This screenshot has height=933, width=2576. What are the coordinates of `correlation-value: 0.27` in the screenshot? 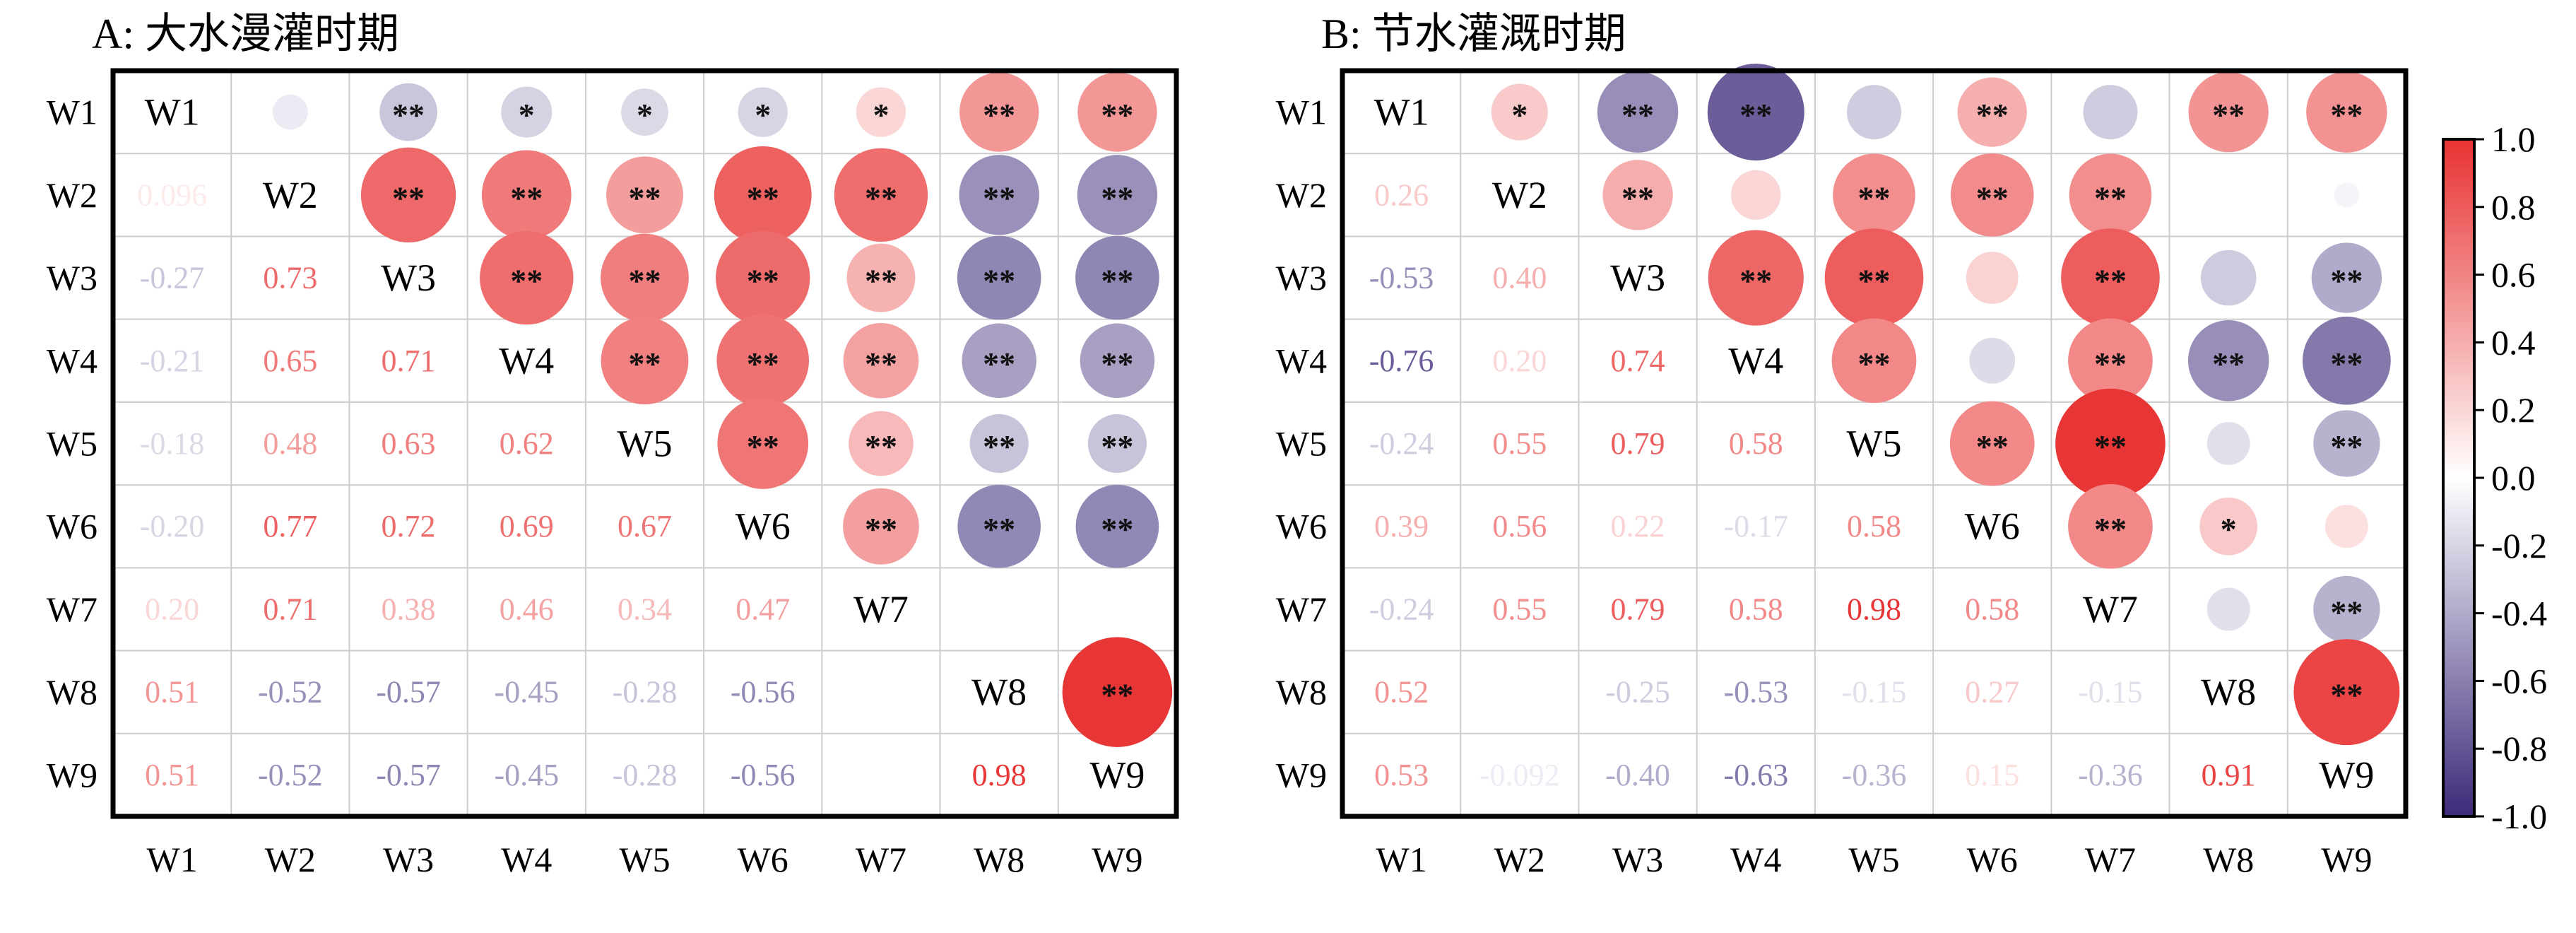 It's located at (1992, 692).